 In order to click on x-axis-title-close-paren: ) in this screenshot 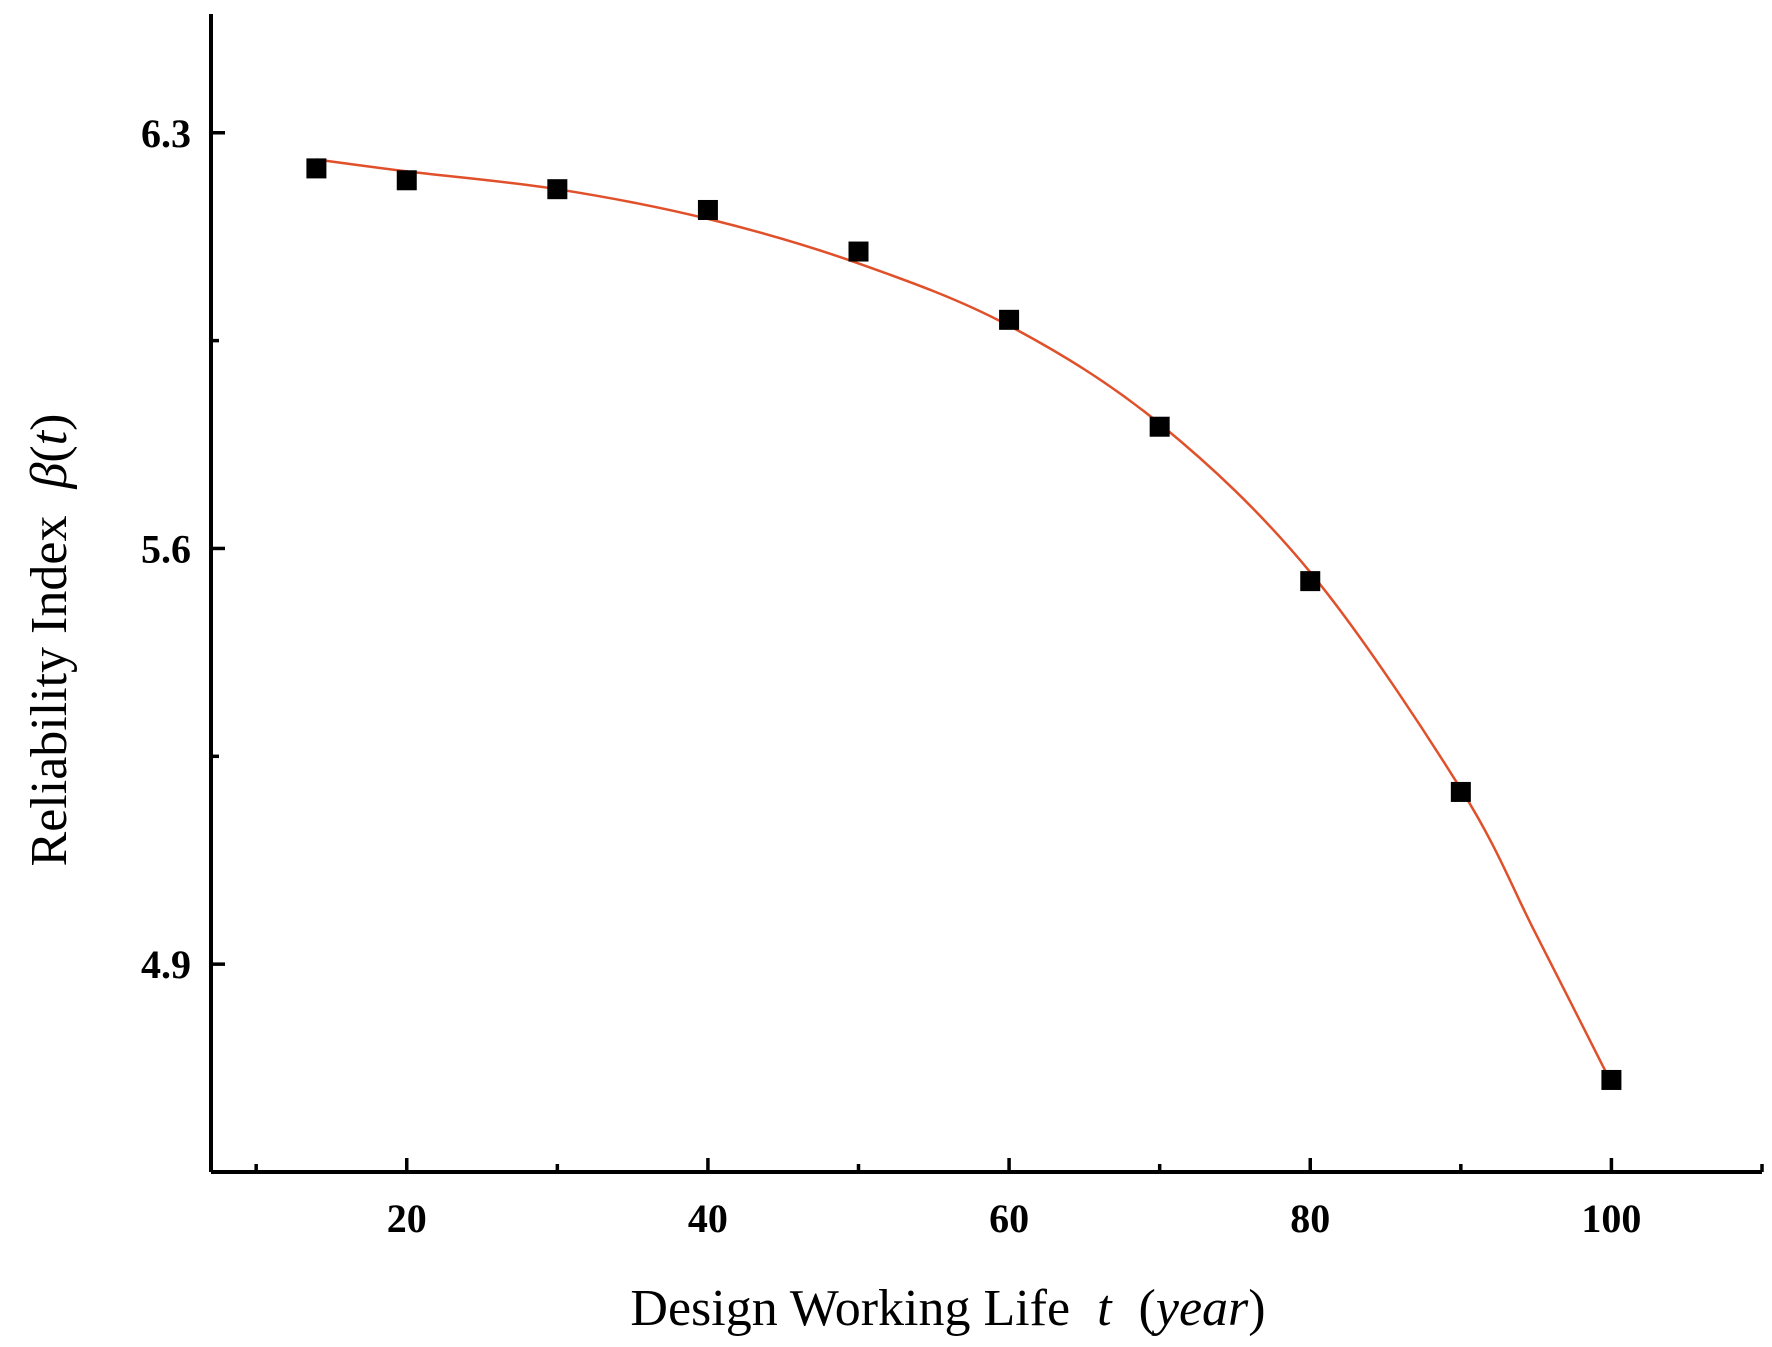, I will do `click(1256, 1308)`.